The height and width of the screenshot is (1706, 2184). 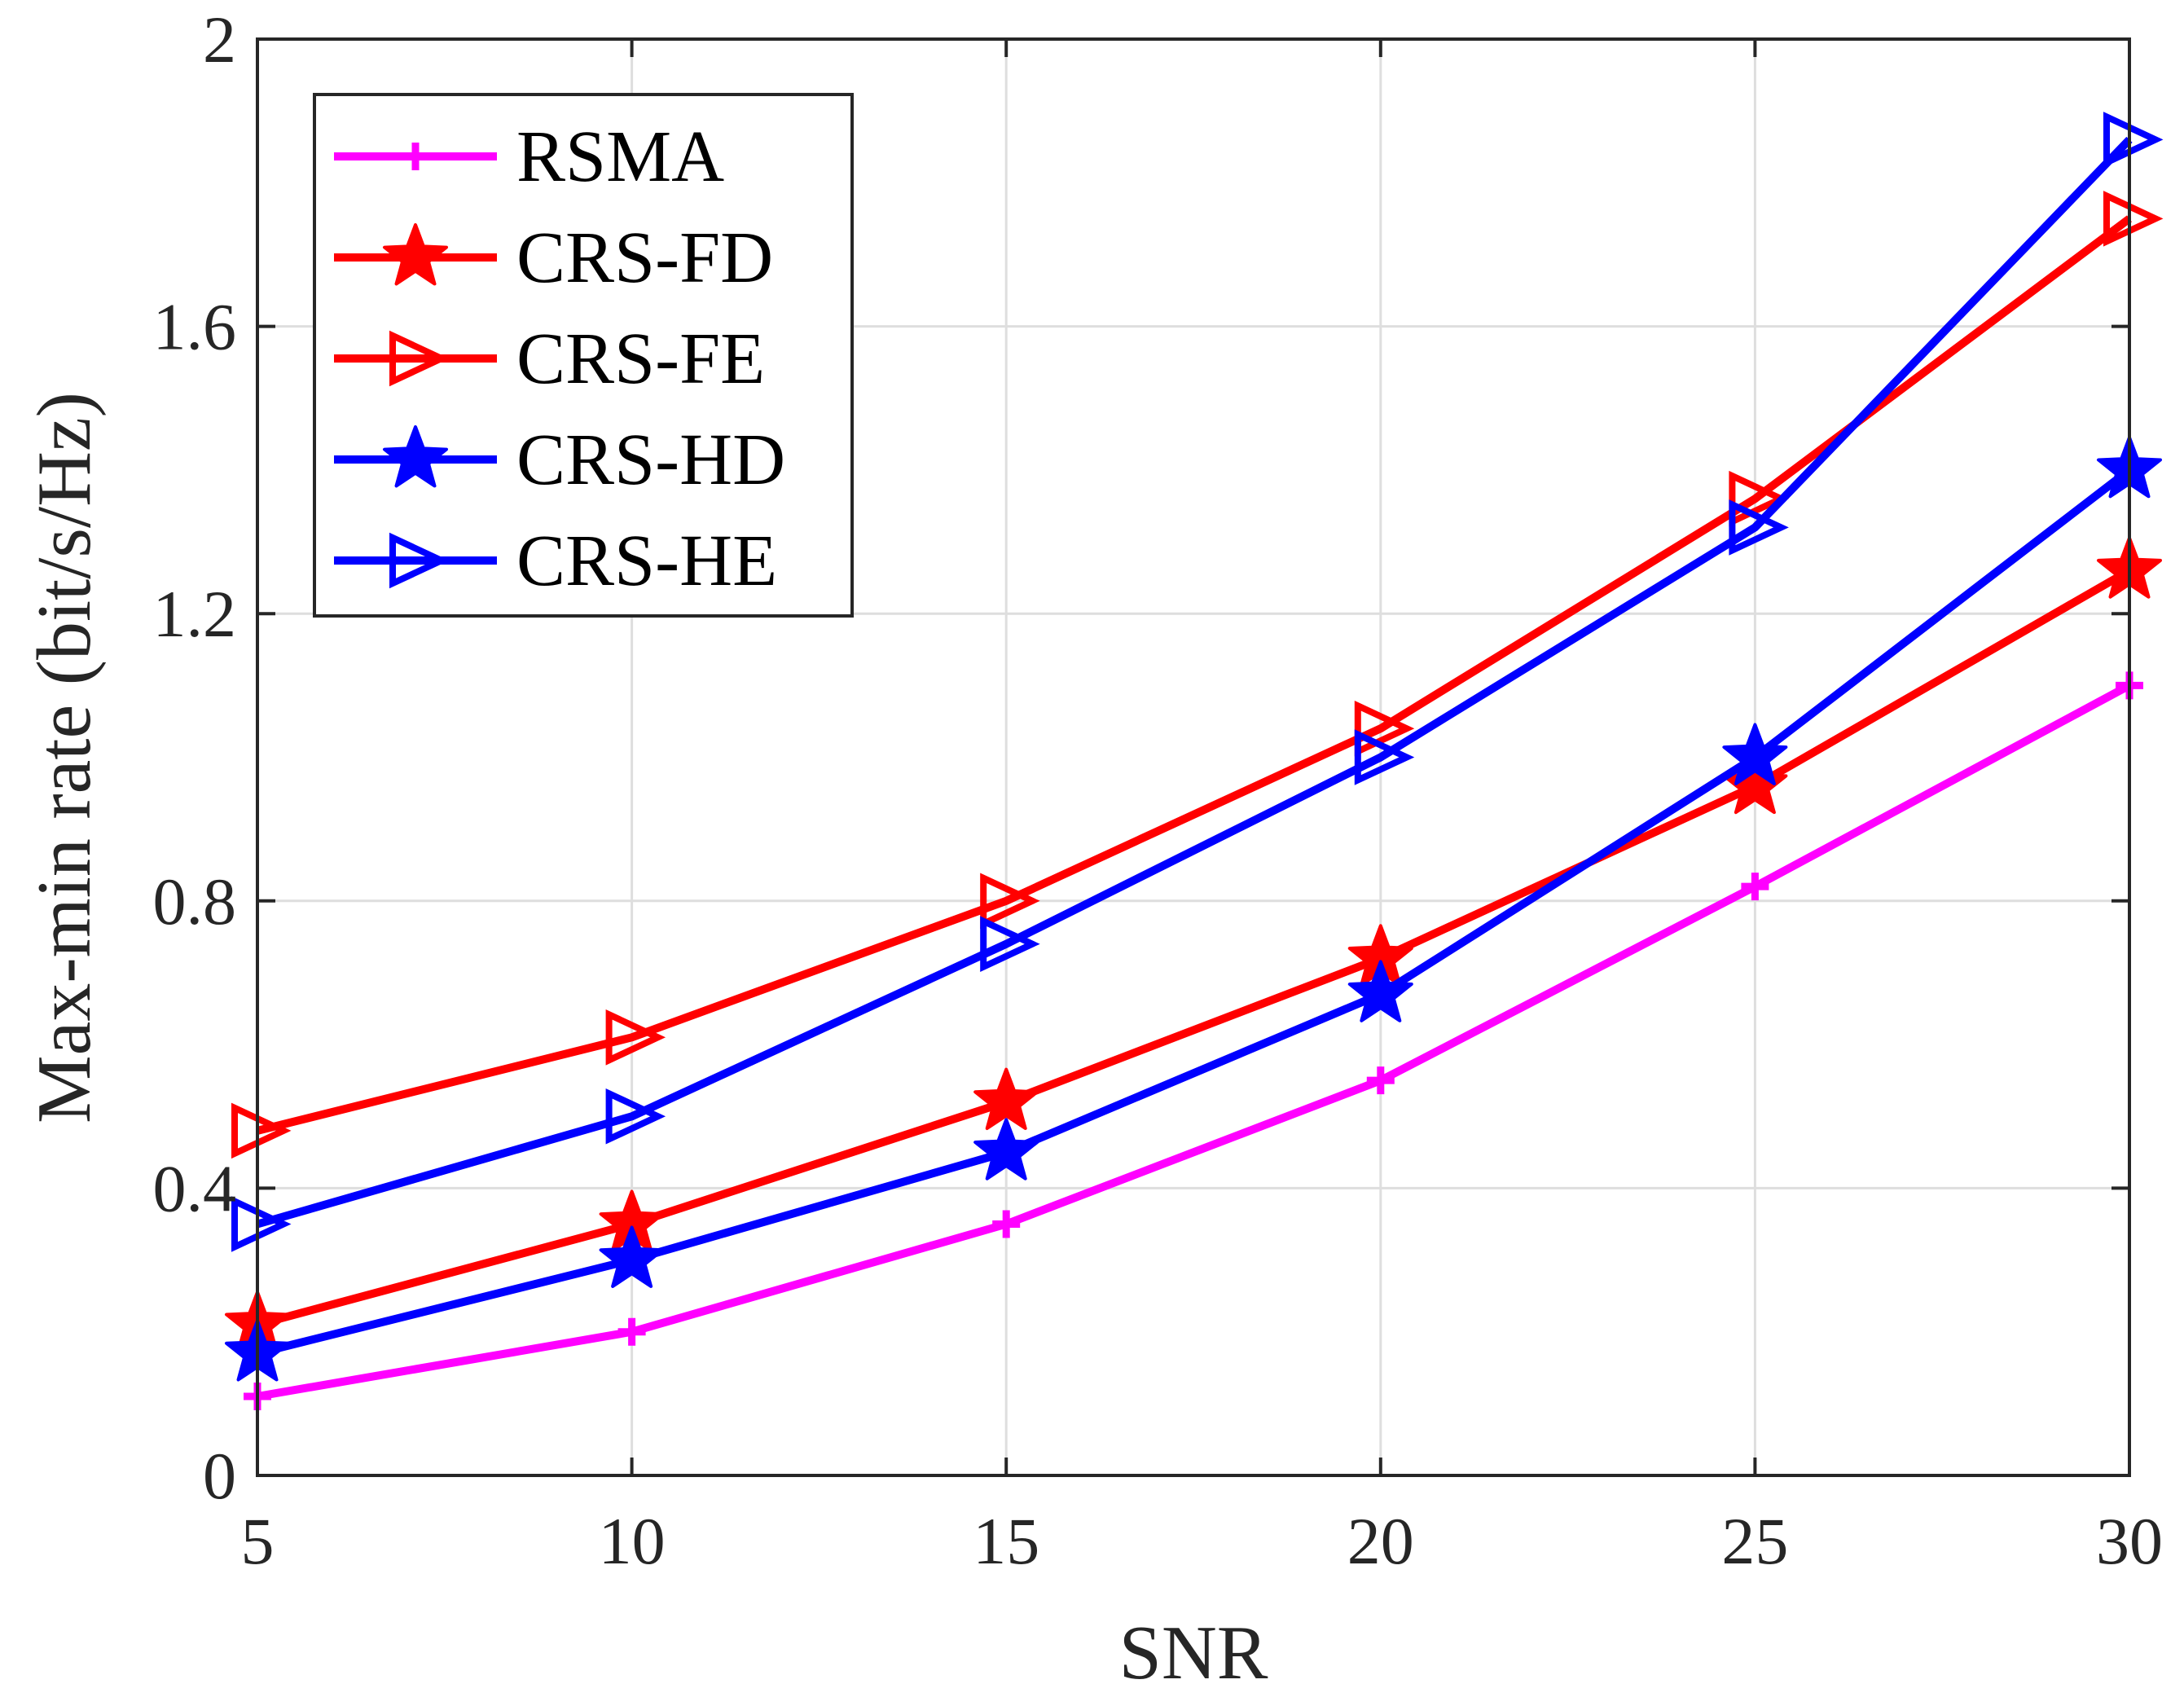 What do you see at coordinates (220, 39) in the screenshot?
I see `y-tick-label: 2` at bounding box center [220, 39].